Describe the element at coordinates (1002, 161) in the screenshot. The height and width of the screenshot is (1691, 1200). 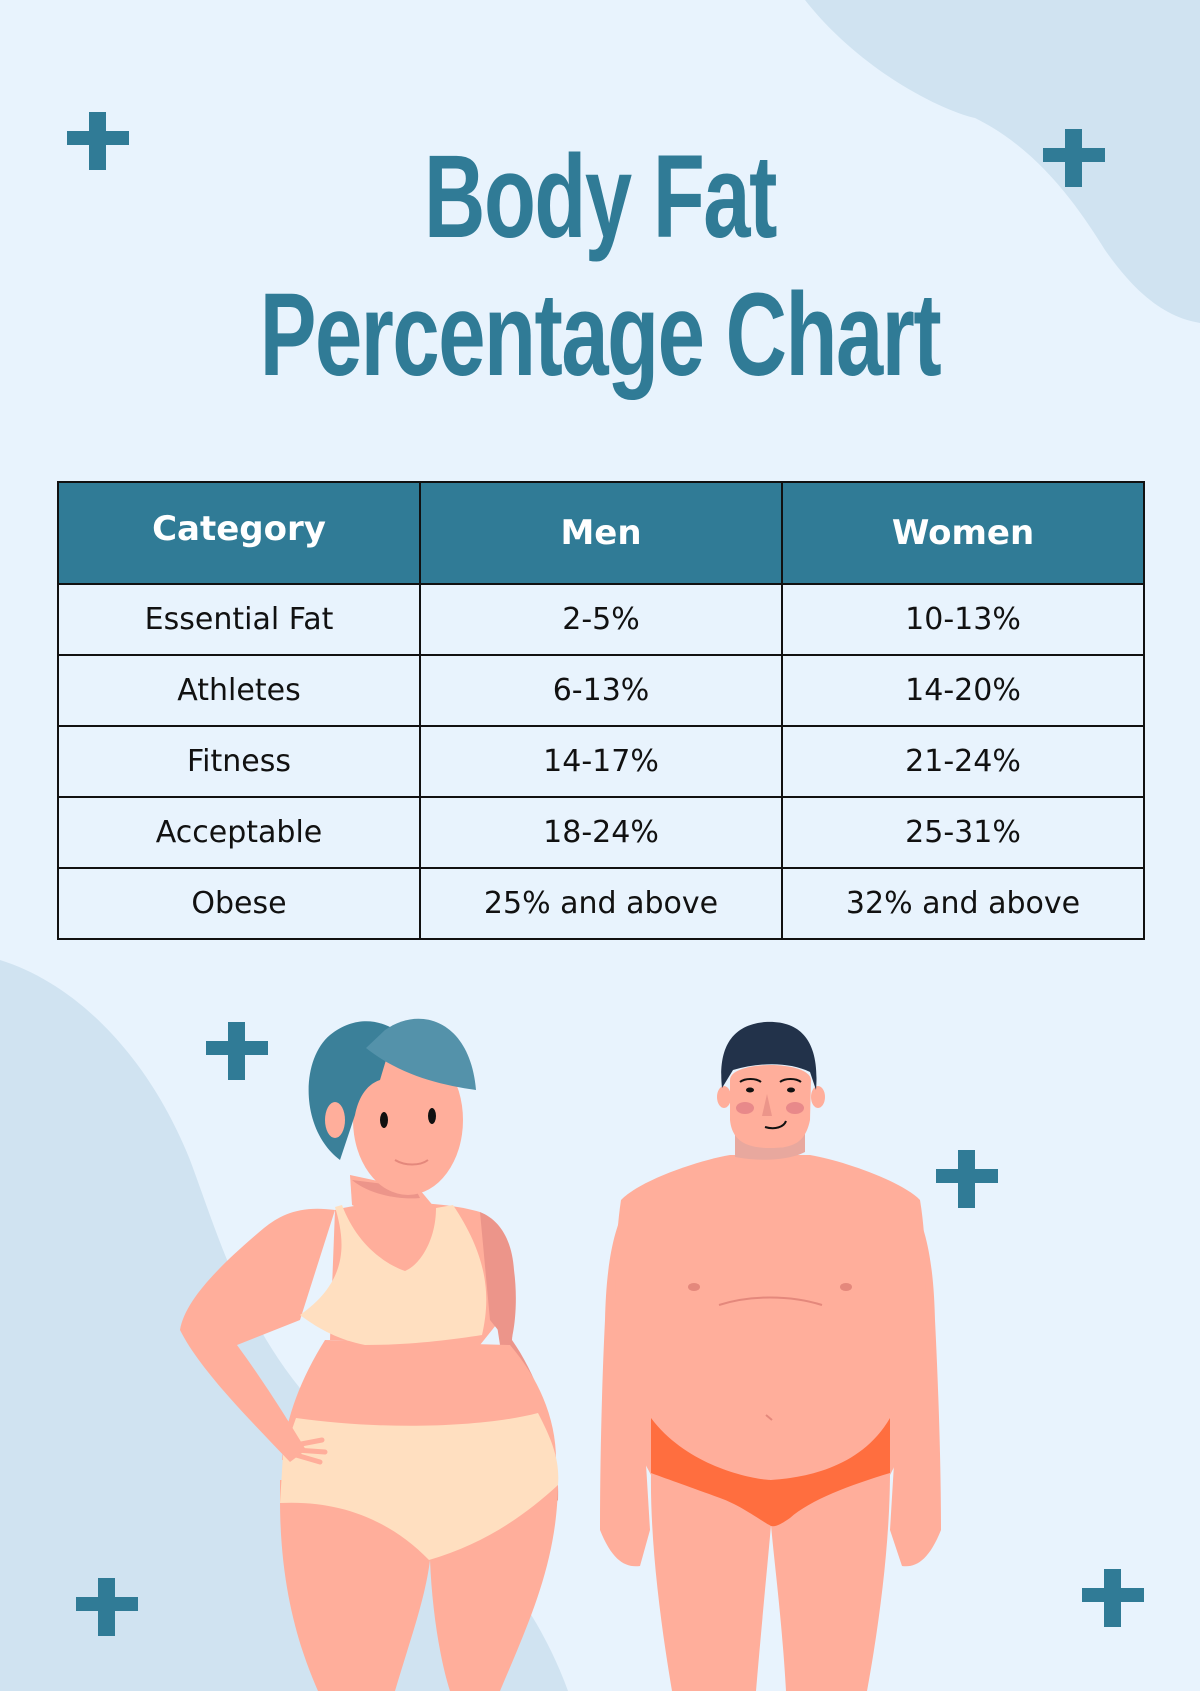
I see `top-right-blob` at that location.